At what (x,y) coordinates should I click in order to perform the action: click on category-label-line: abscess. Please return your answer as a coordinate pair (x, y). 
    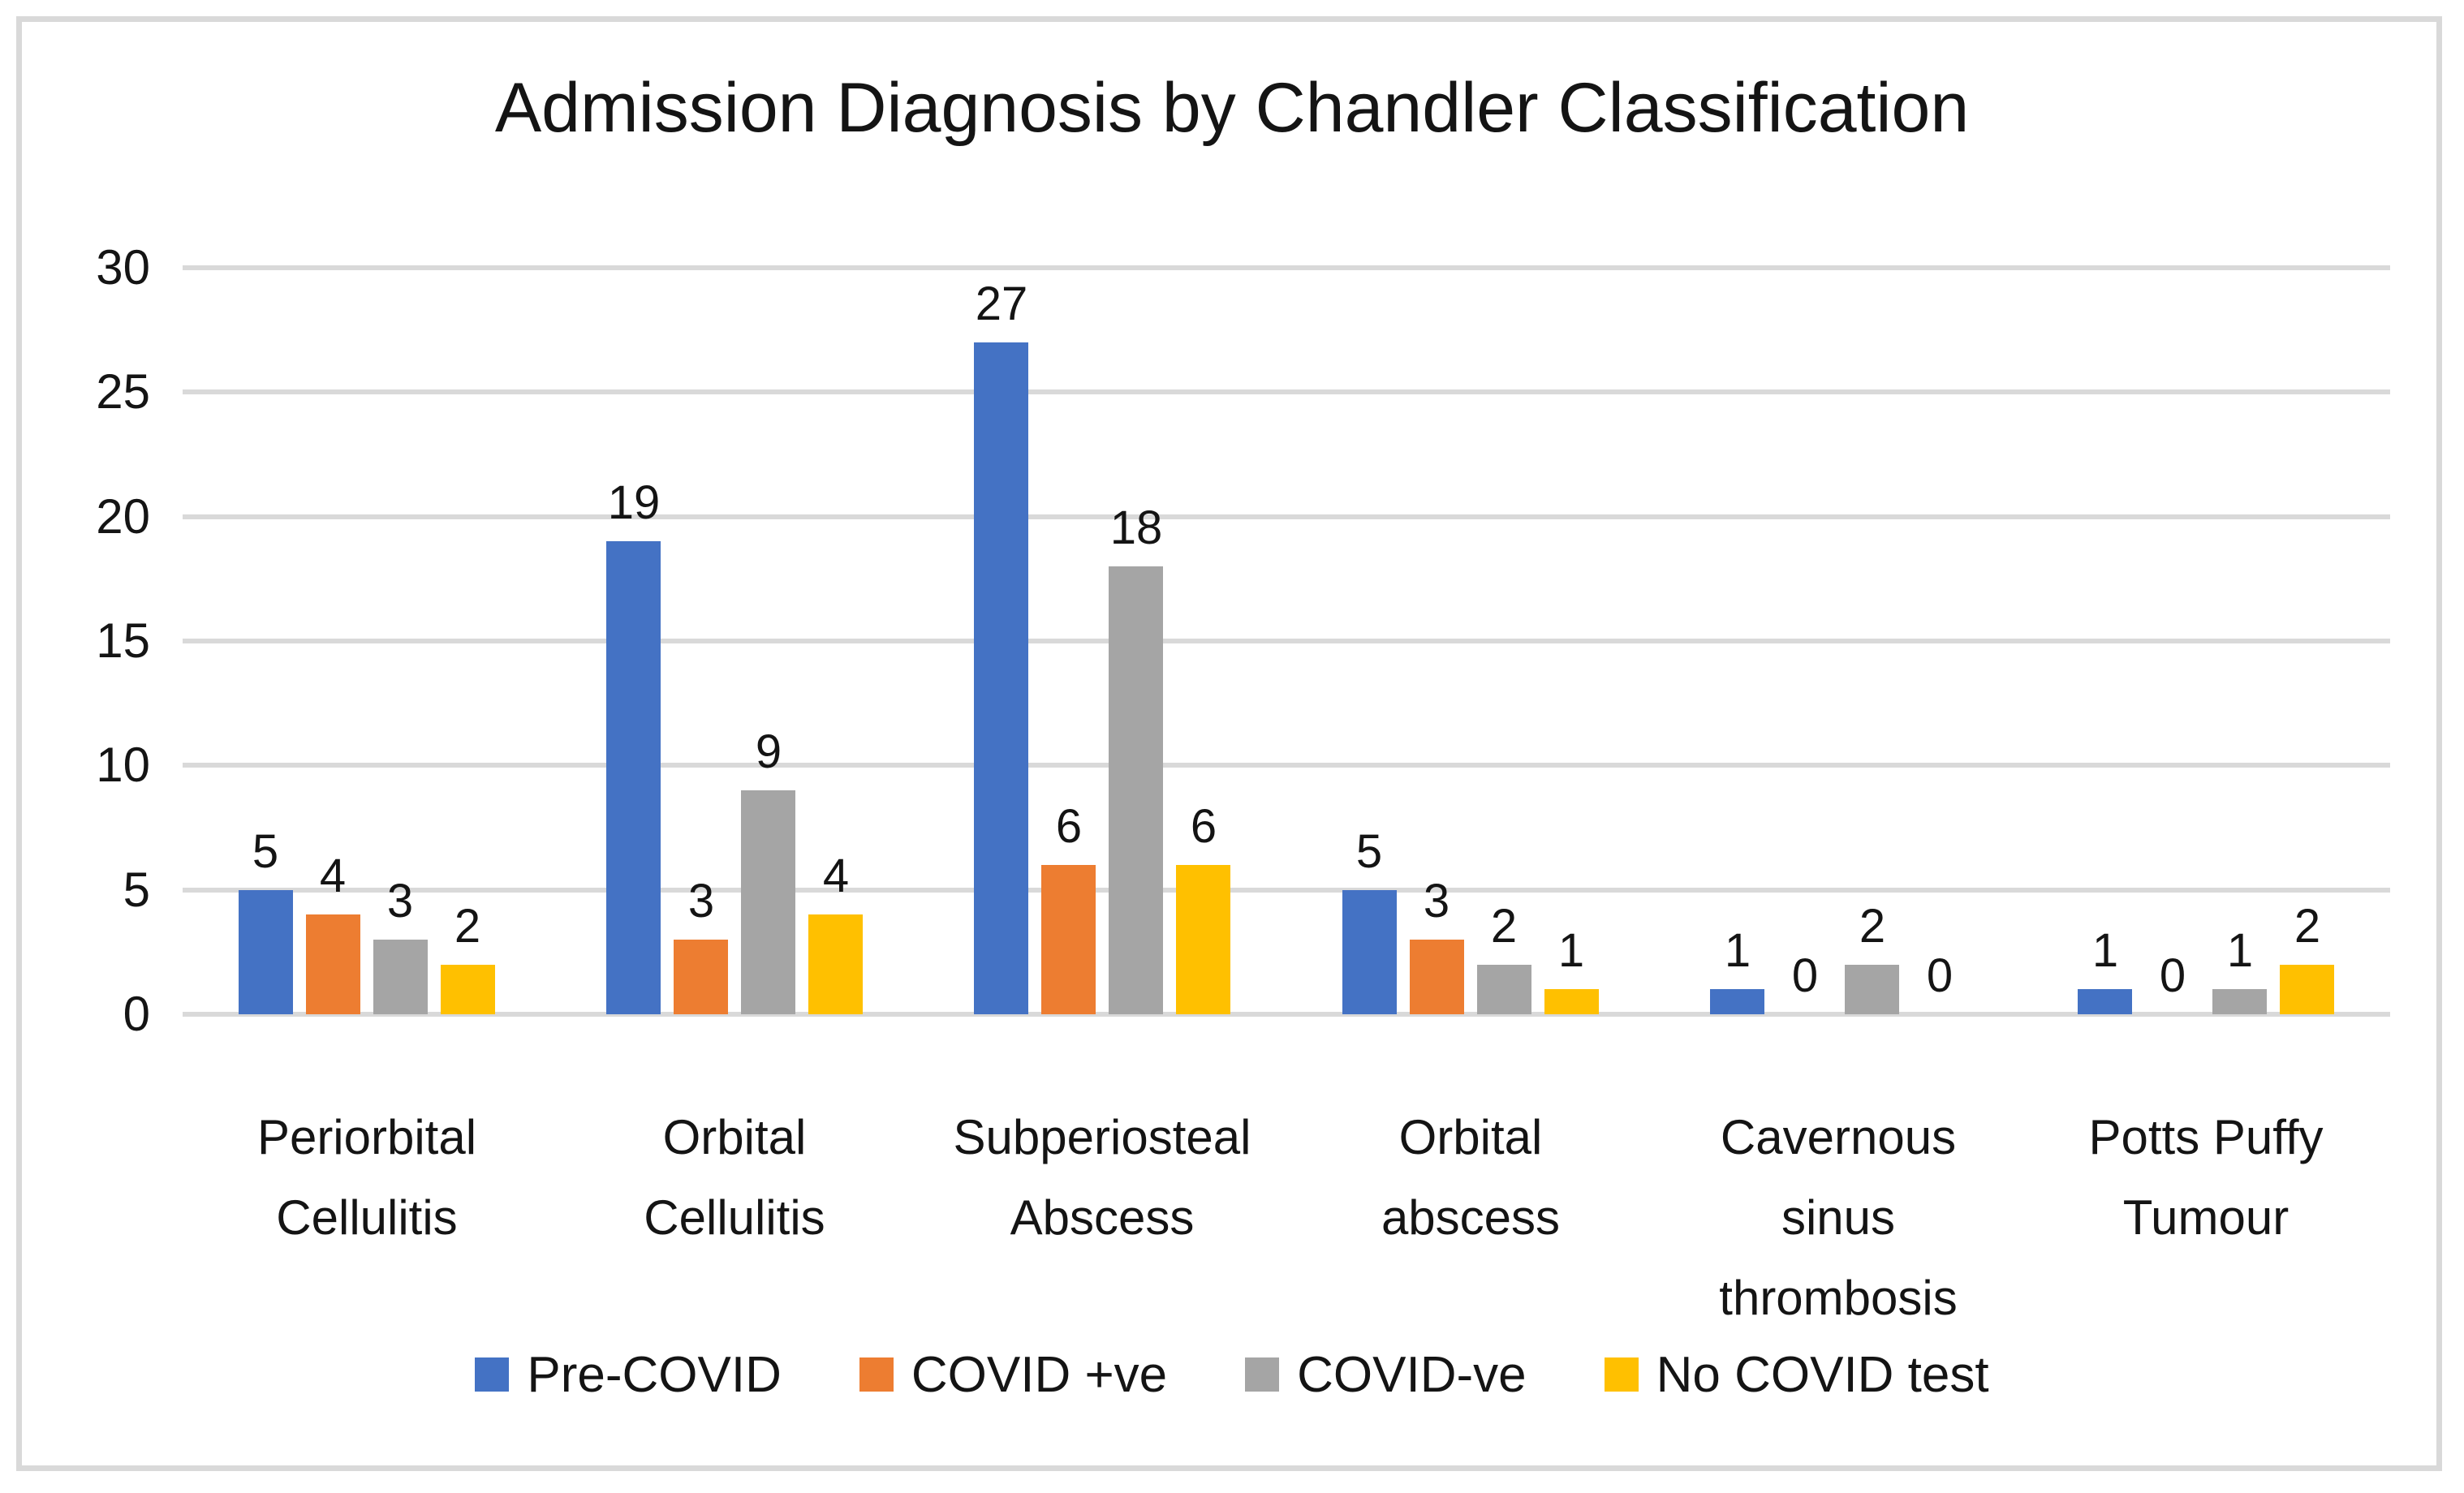
    Looking at the image, I should click on (1471, 1217).